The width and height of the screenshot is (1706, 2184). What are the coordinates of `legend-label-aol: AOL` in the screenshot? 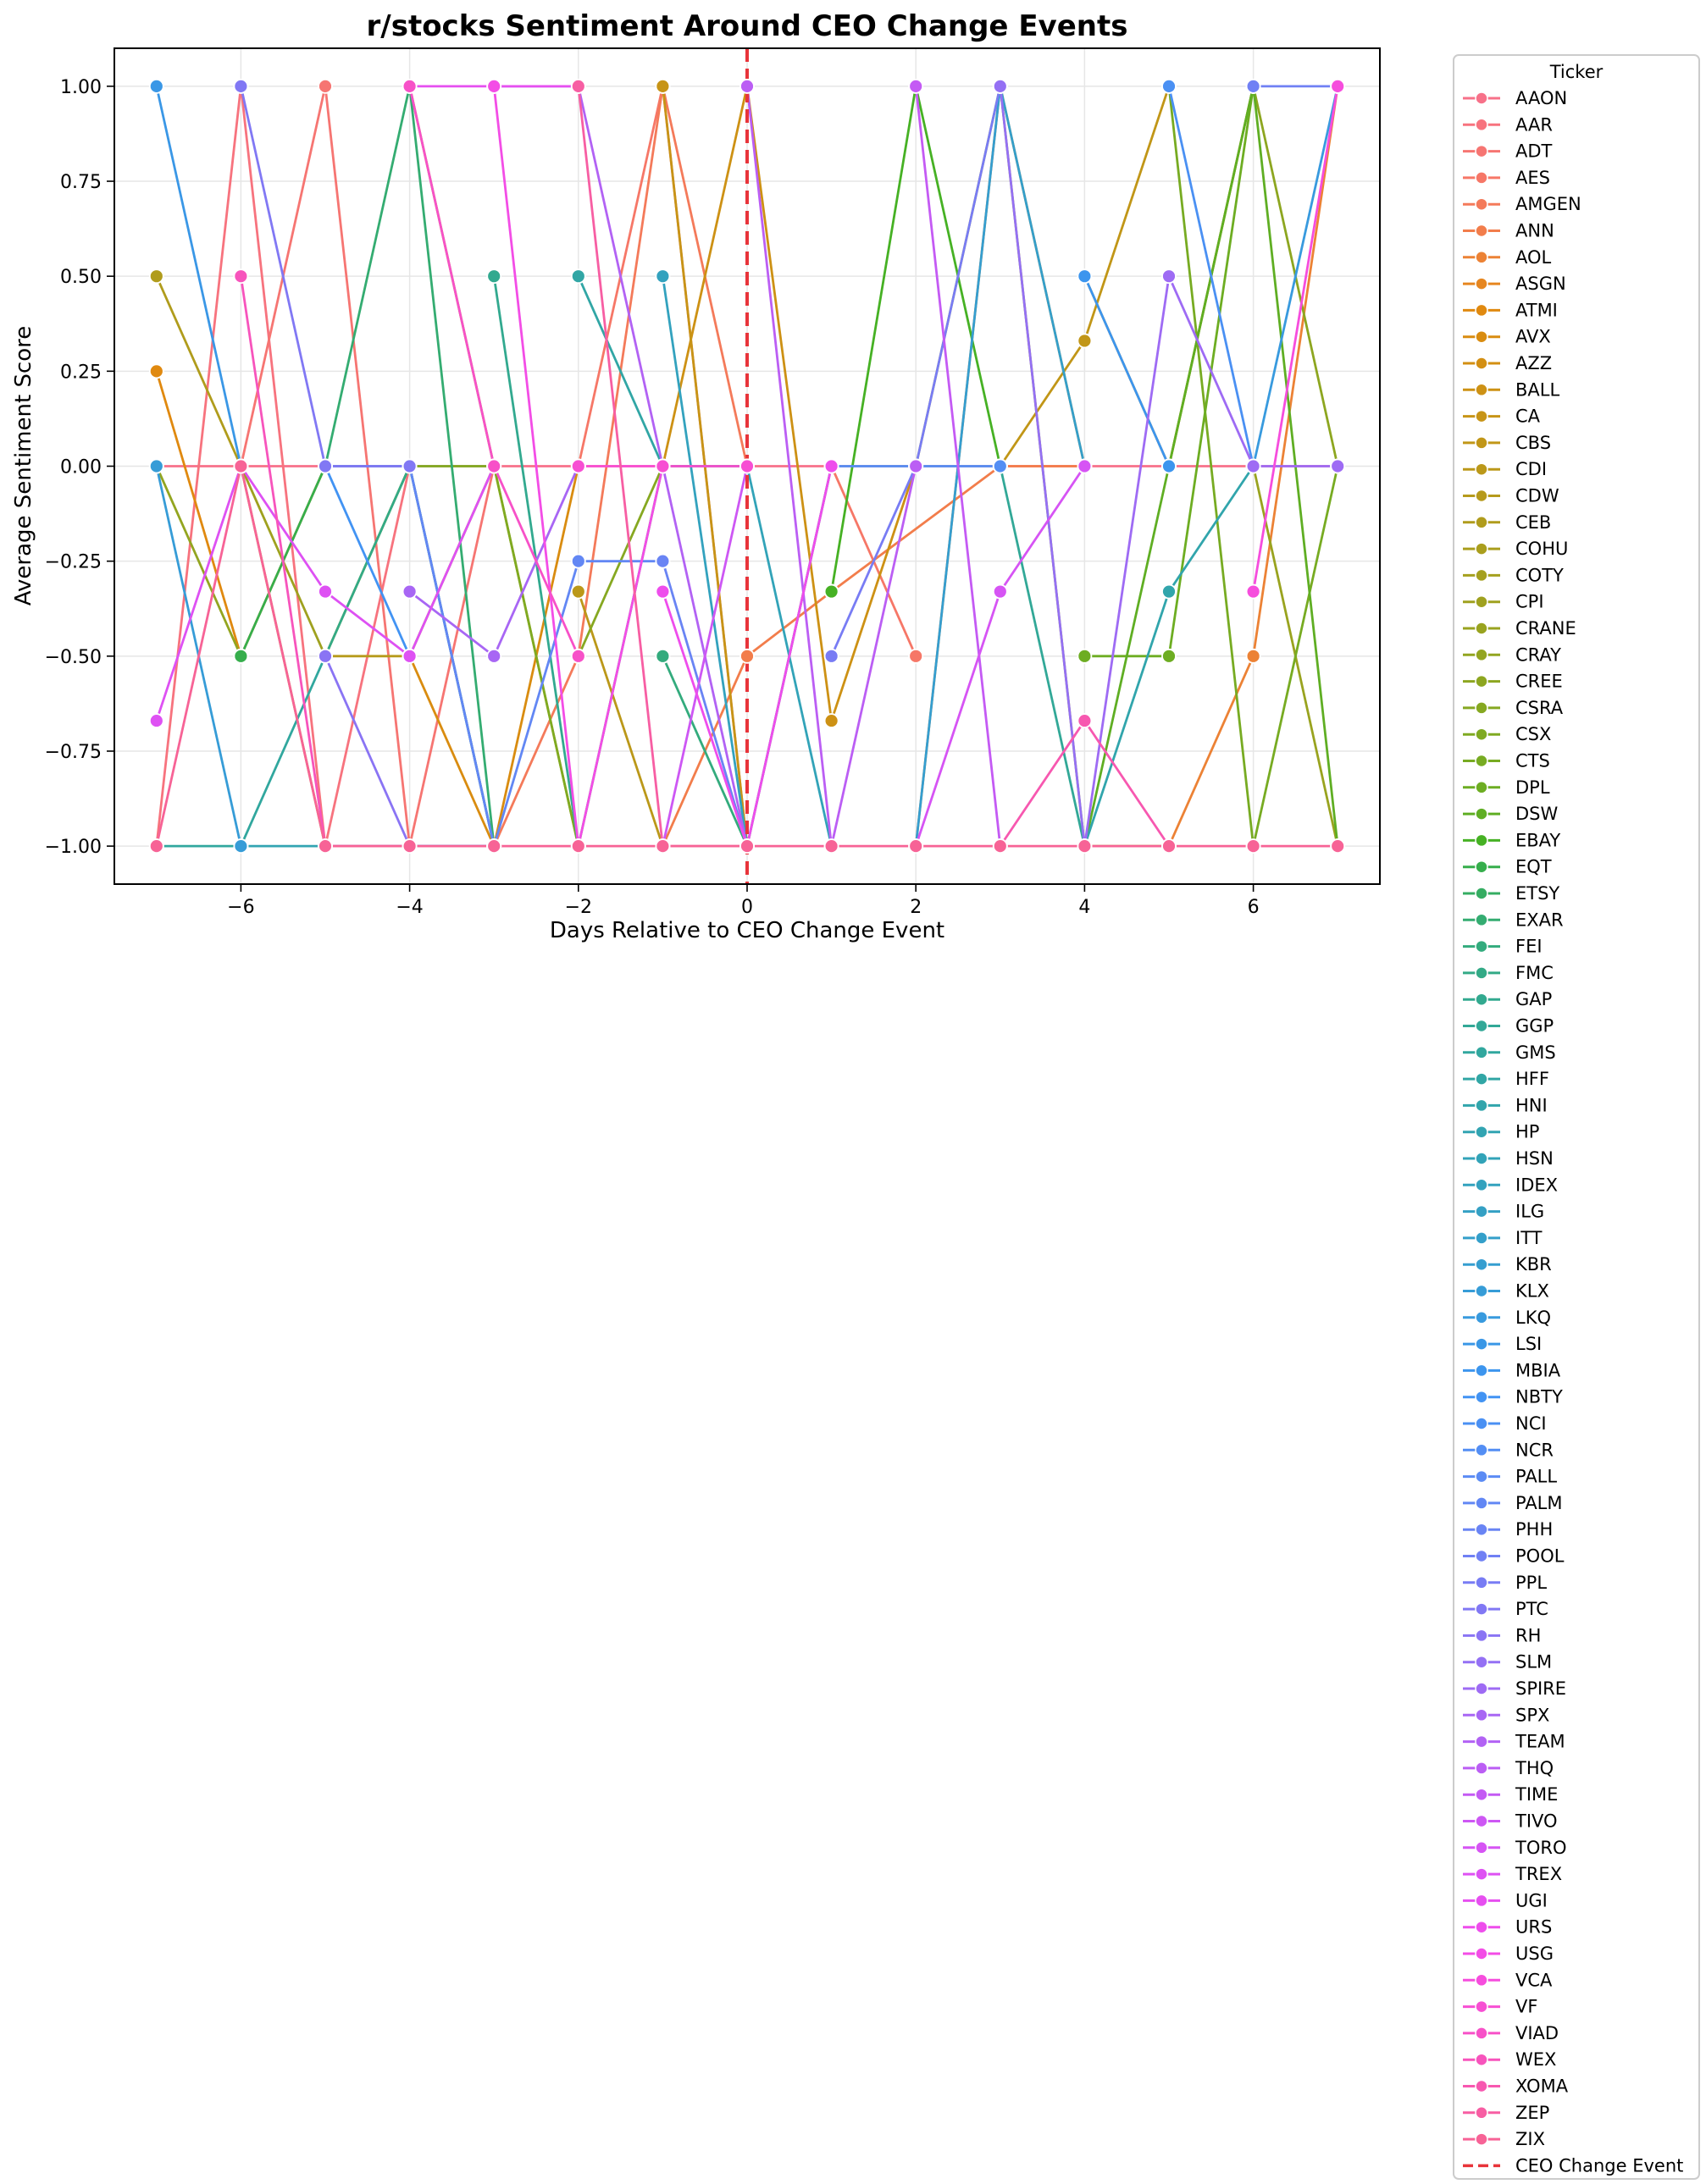 It's located at (1533, 257).